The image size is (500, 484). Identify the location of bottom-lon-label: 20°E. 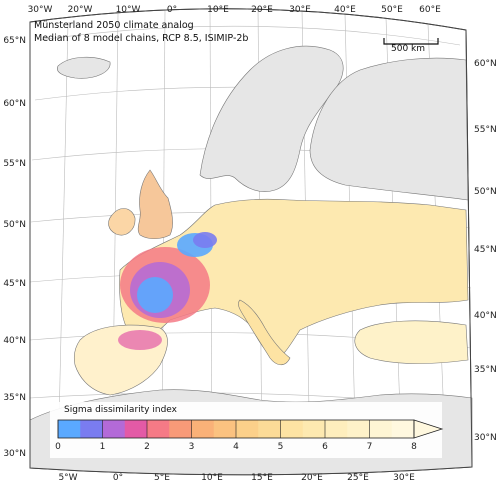
(312, 478).